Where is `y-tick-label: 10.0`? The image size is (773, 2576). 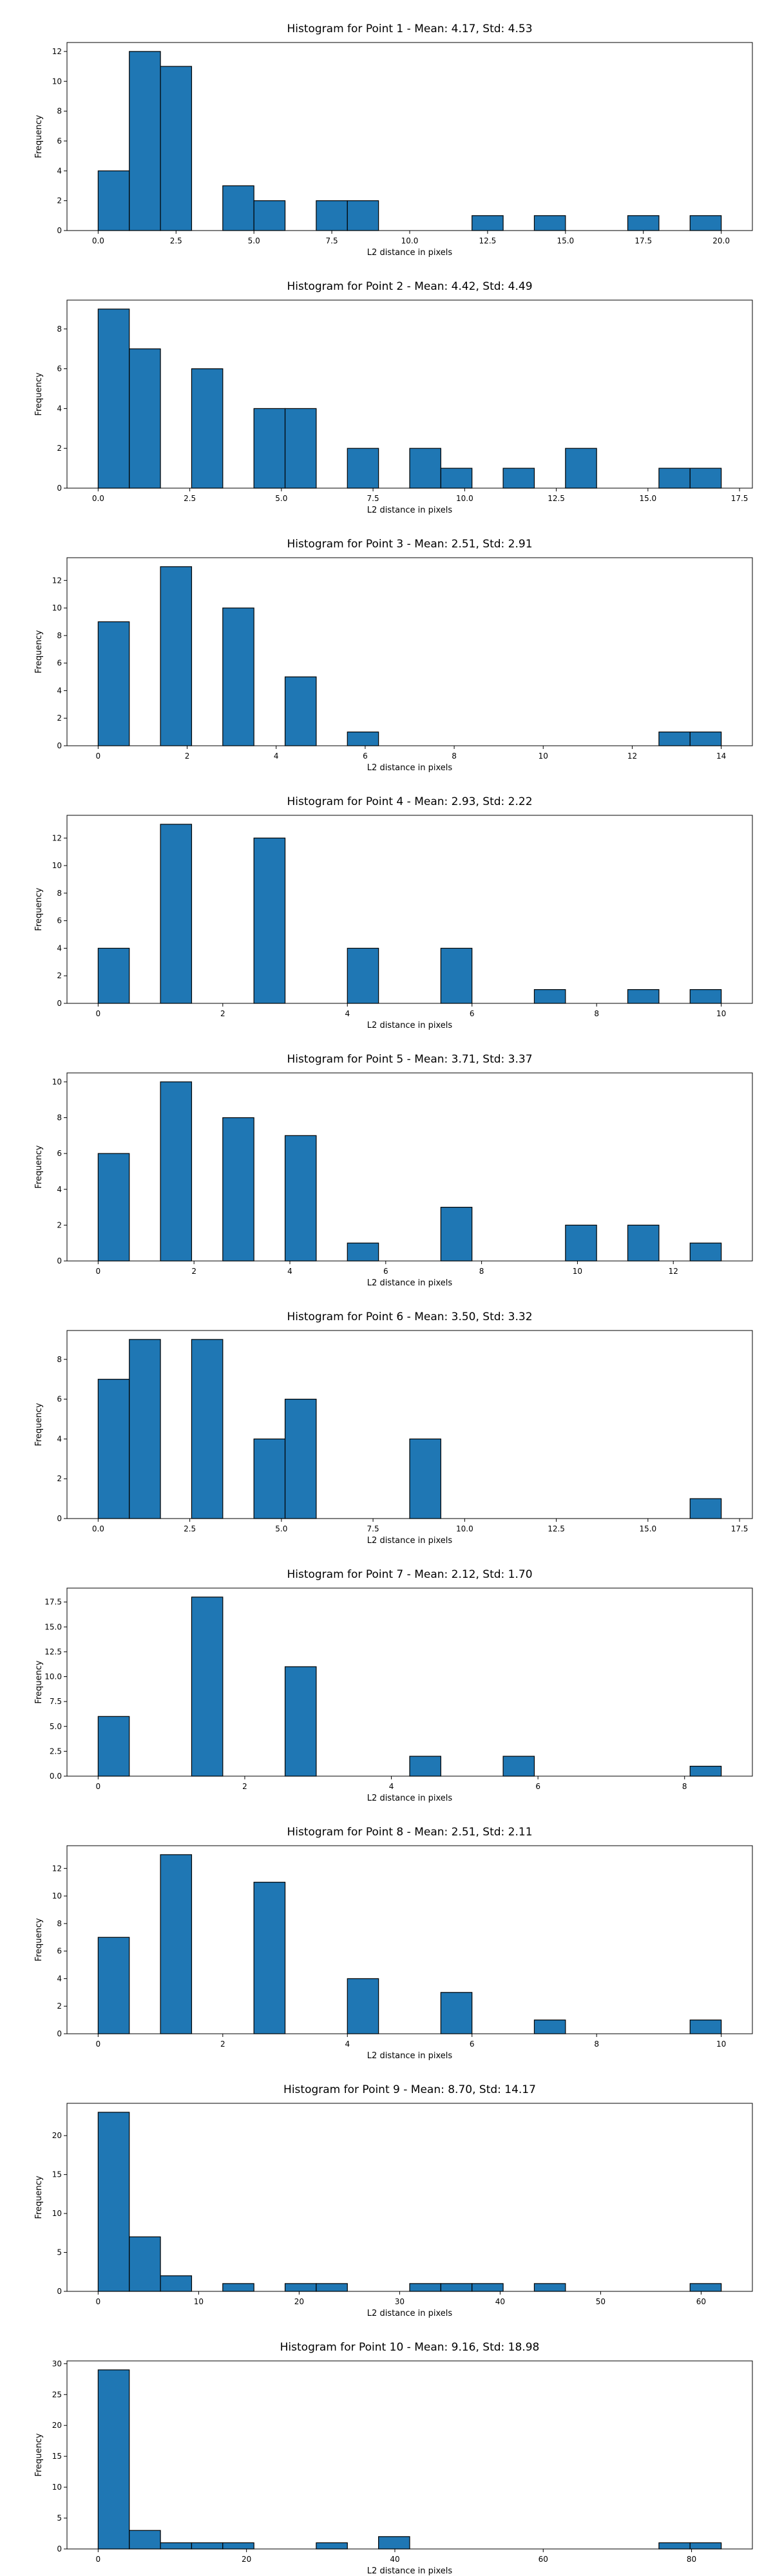 y-tick-label: 10.0 is located at coordinates (53, 1676).